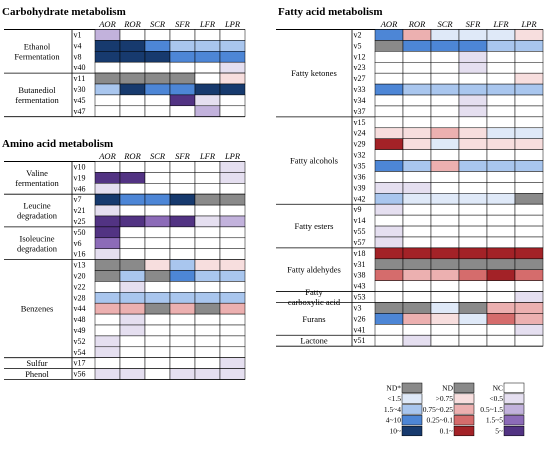 This screenshot has height=465, width=550. What do you see at coordinates (232, 24) in the screenshot?
I see `column-header: LPR` at bounding box center [232, 24].